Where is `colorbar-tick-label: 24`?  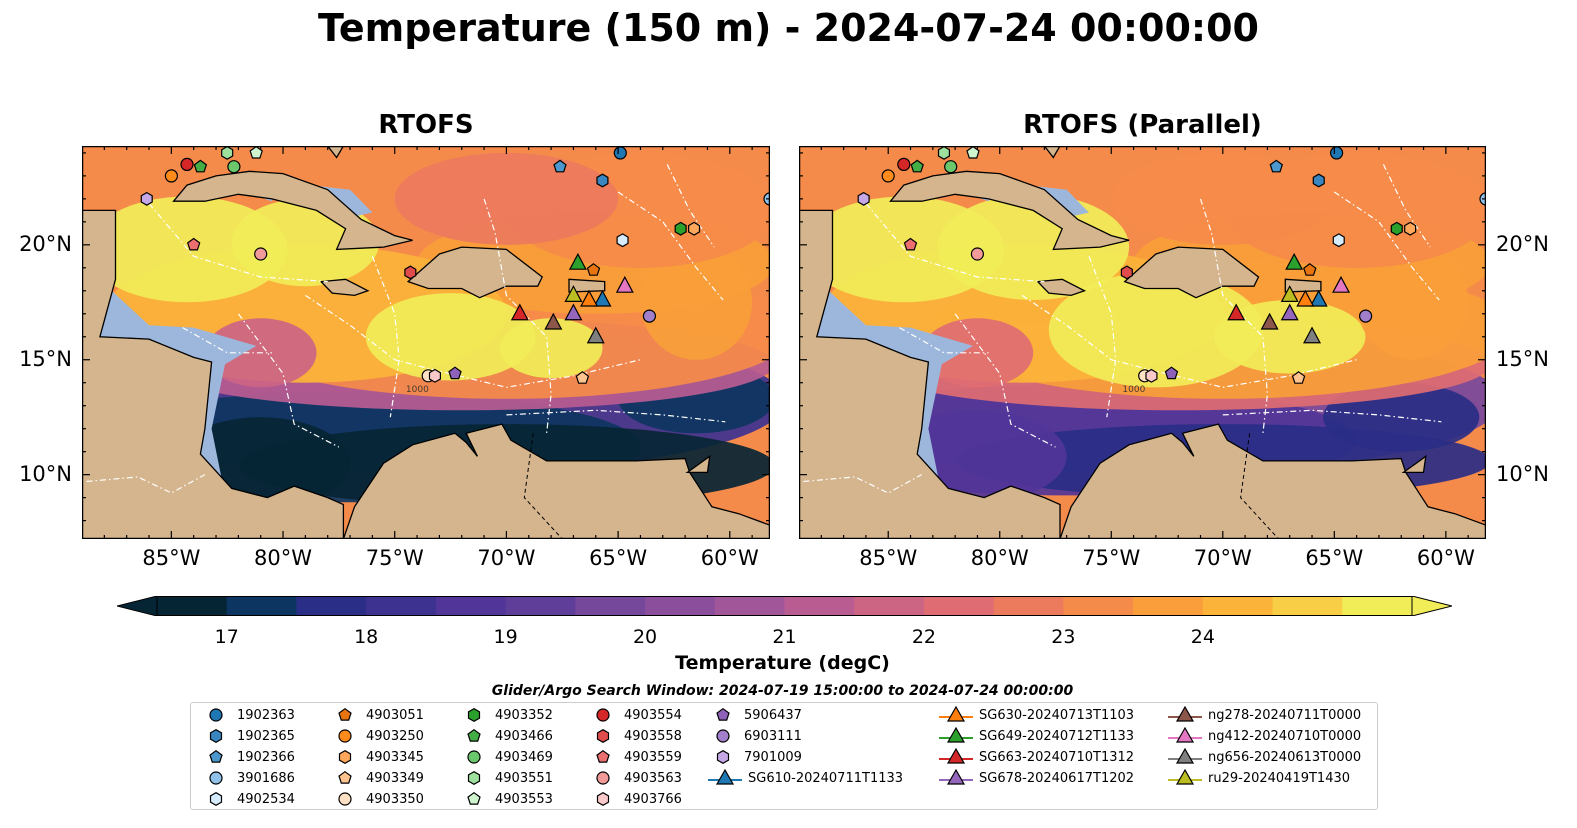 colorbar-tick-label: 24 is located at coordinates (1202, 637).